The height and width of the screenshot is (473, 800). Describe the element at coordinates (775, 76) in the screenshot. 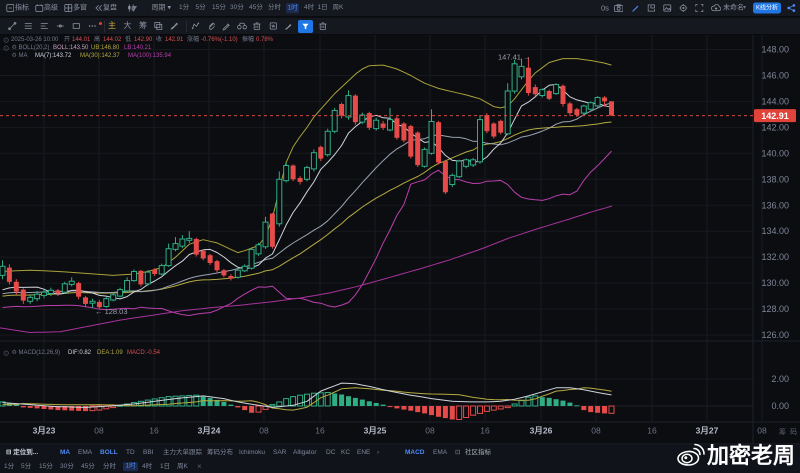

I see `svg-text: 146.00` at that location.